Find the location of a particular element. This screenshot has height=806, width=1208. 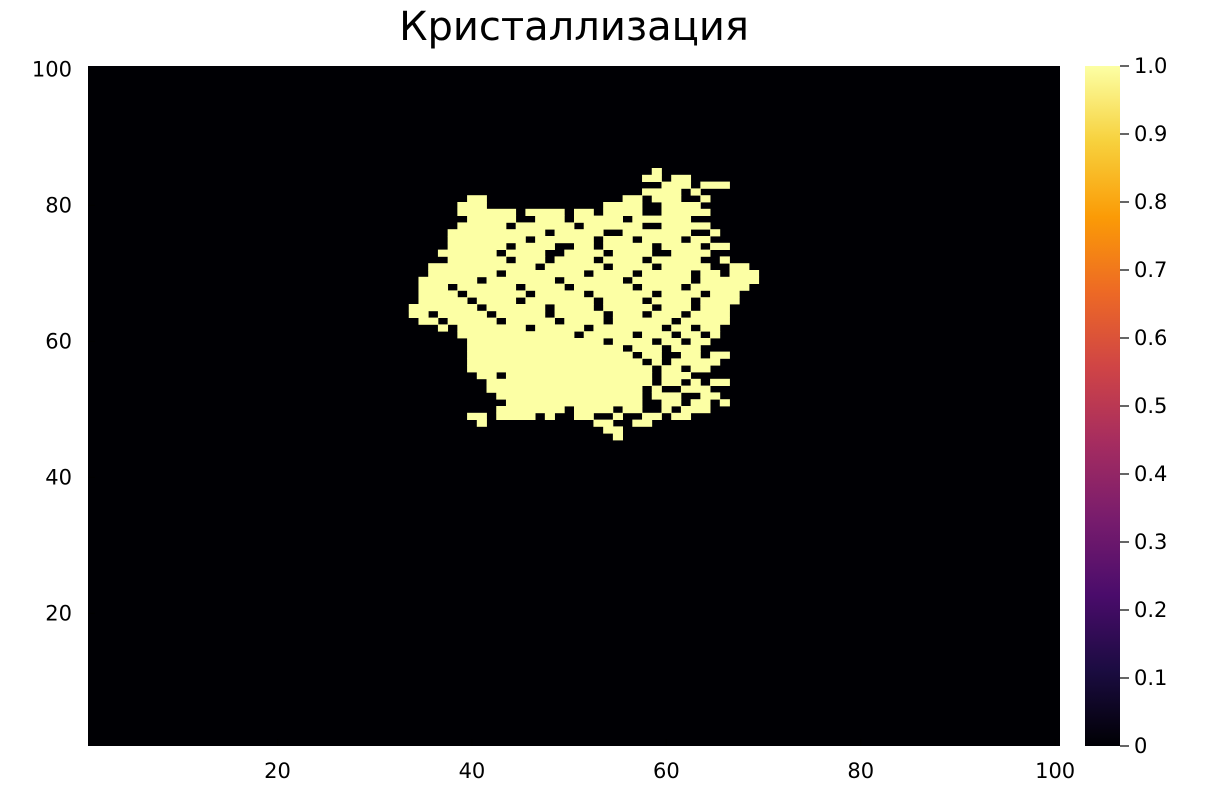

x-tick-label: 20 is located at coordinates (277, 771).